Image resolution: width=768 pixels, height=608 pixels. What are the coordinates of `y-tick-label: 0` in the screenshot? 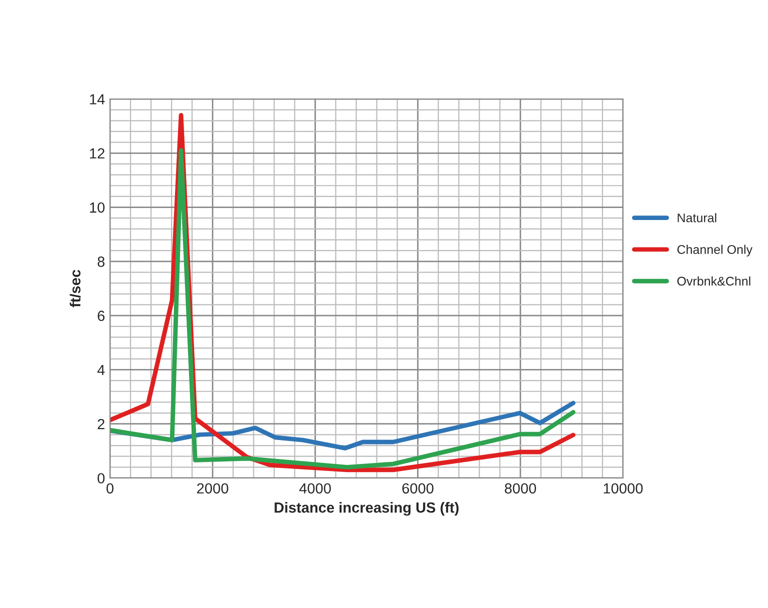 It's located at (101, 478).